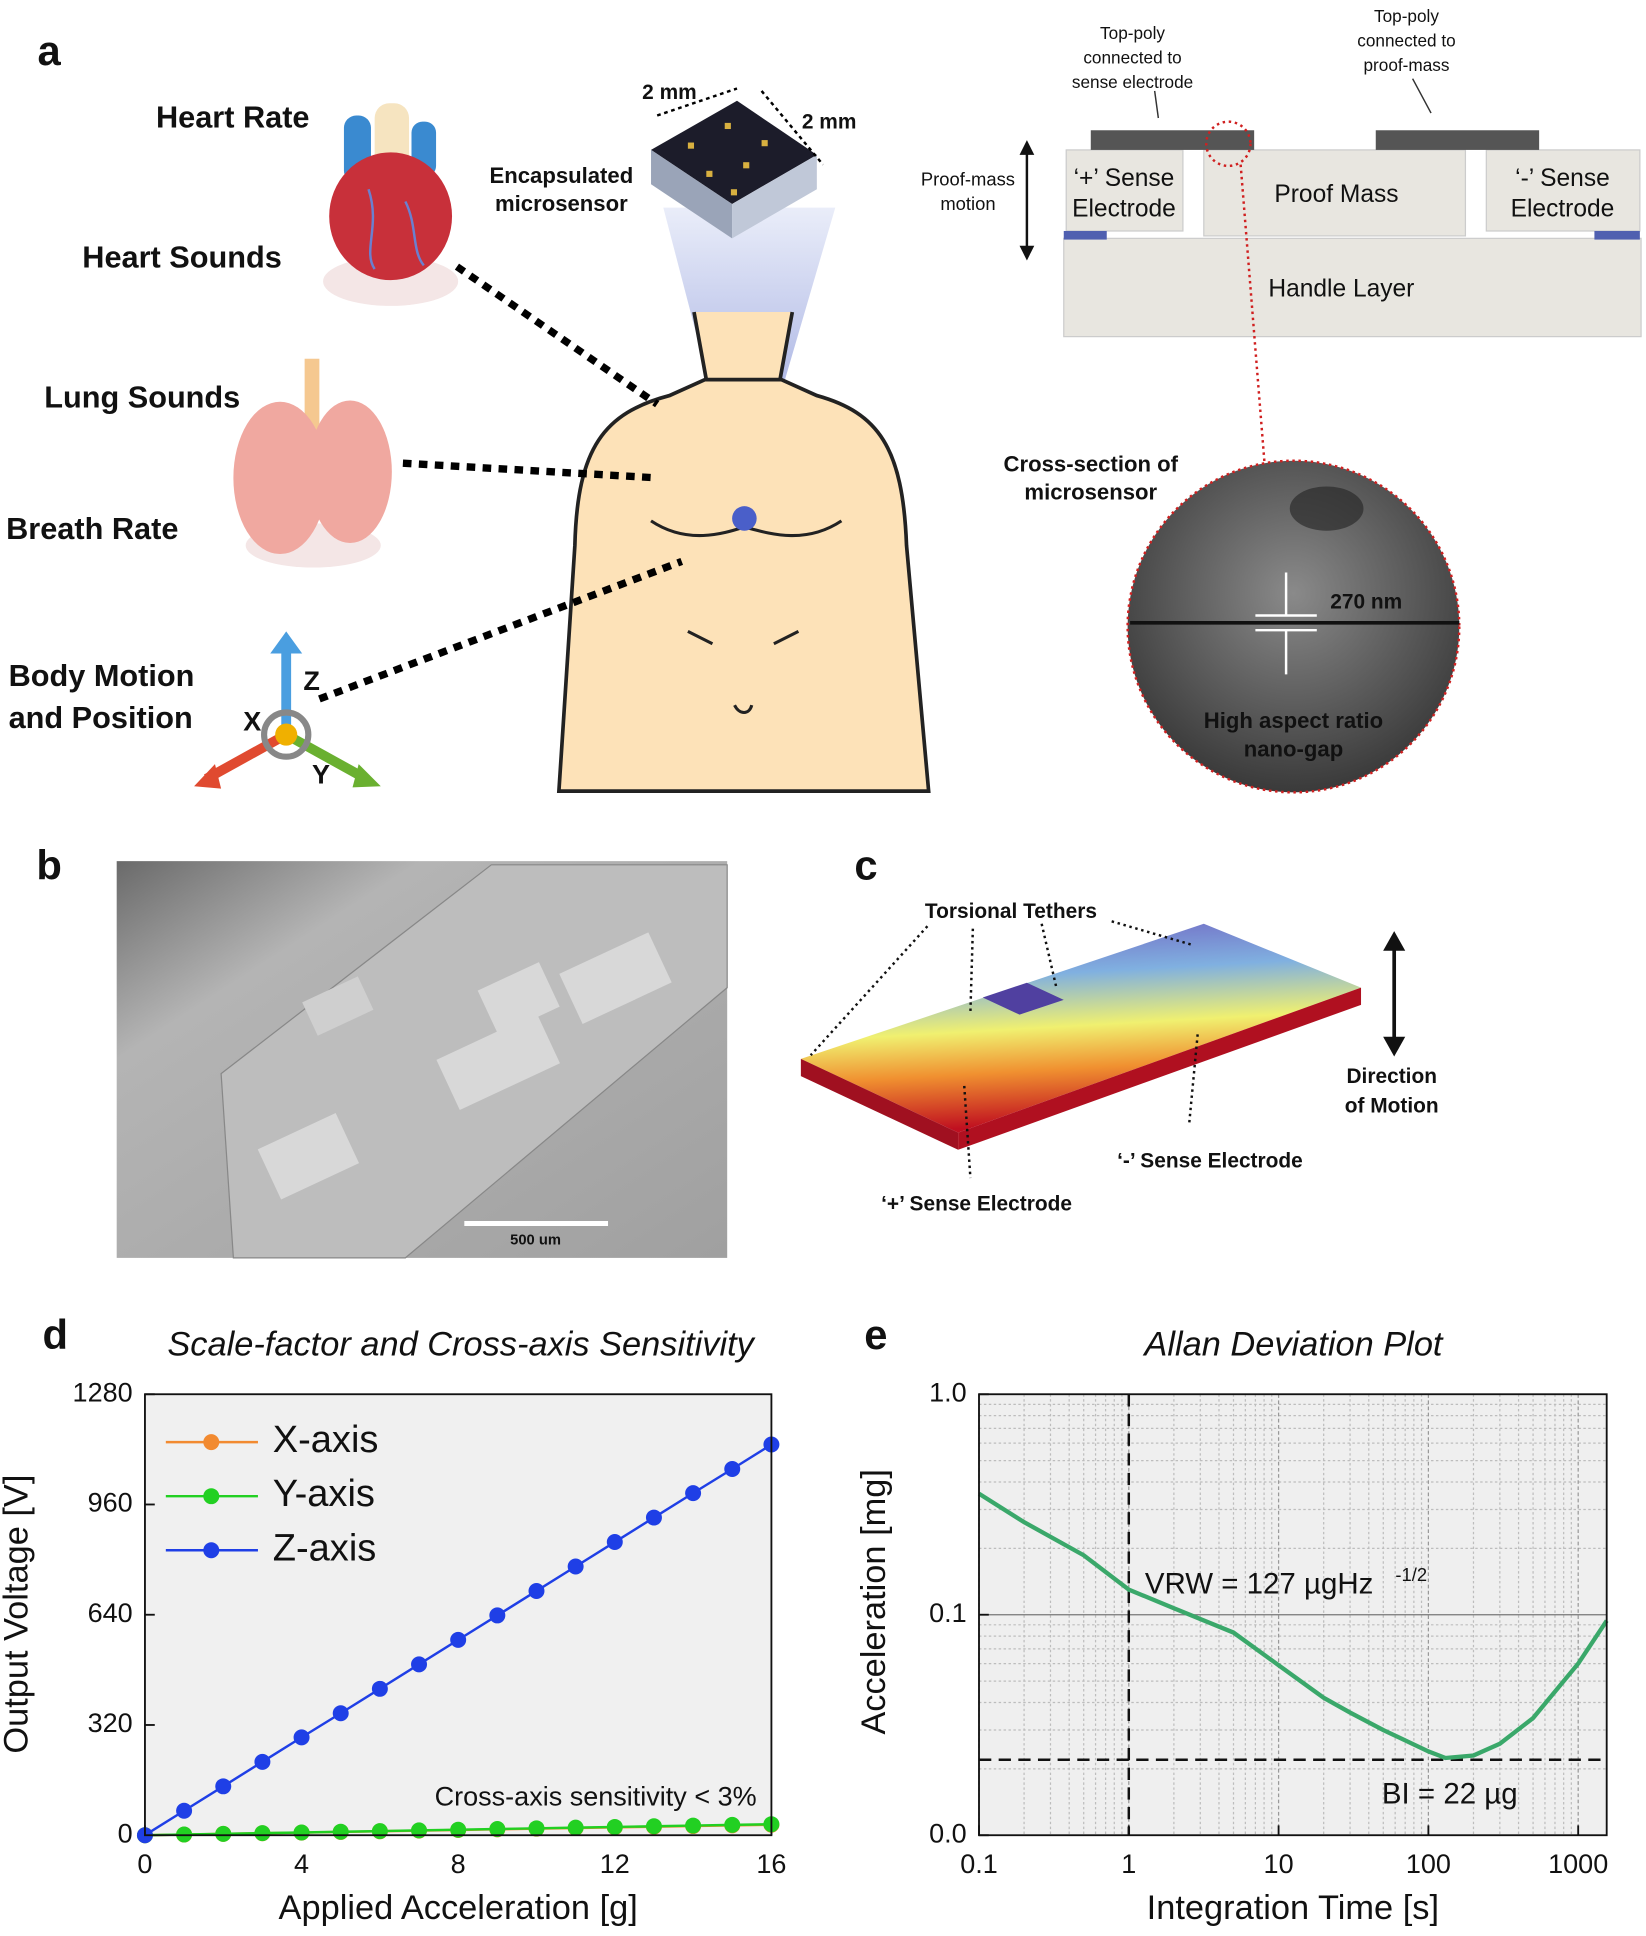 Image resolution: width=1646 pixels, height=1936 pixels. I want to click on x-axis-label: Applied Acceleration [g], so click(458, 1908).